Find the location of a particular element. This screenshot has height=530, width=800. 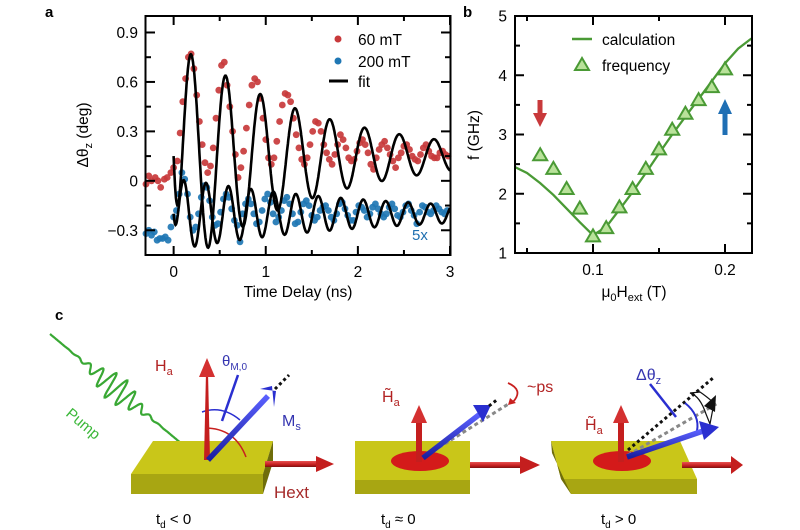

blue-arrow-marker is located at coordinates (725, 117).